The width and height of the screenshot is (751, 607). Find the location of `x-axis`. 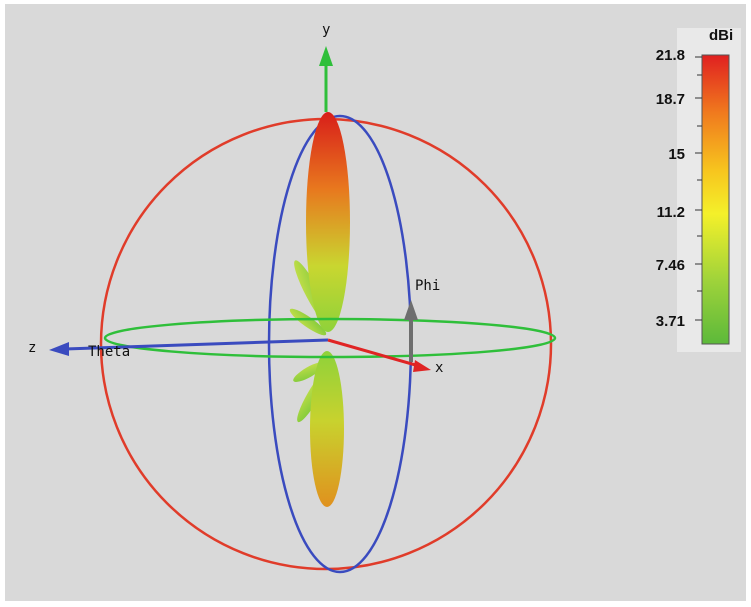

x-axis is located at coordinates (379, 355).